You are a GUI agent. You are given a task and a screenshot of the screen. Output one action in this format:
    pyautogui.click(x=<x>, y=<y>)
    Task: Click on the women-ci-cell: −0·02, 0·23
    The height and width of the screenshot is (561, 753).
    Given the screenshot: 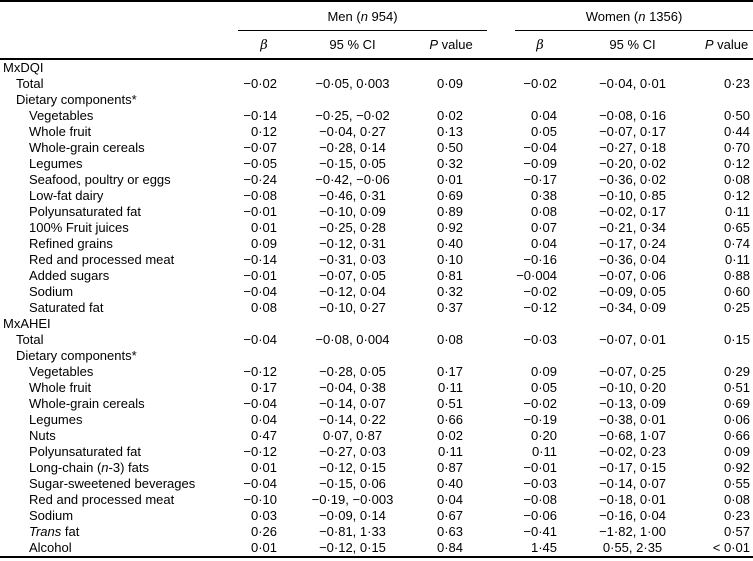 What is the action you would take?
    pyautogui.click(x=632, y=451)
    